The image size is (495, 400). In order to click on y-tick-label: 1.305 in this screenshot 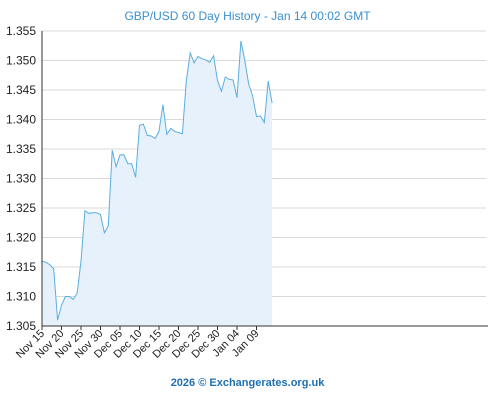, I will do `click(21, 326)`.